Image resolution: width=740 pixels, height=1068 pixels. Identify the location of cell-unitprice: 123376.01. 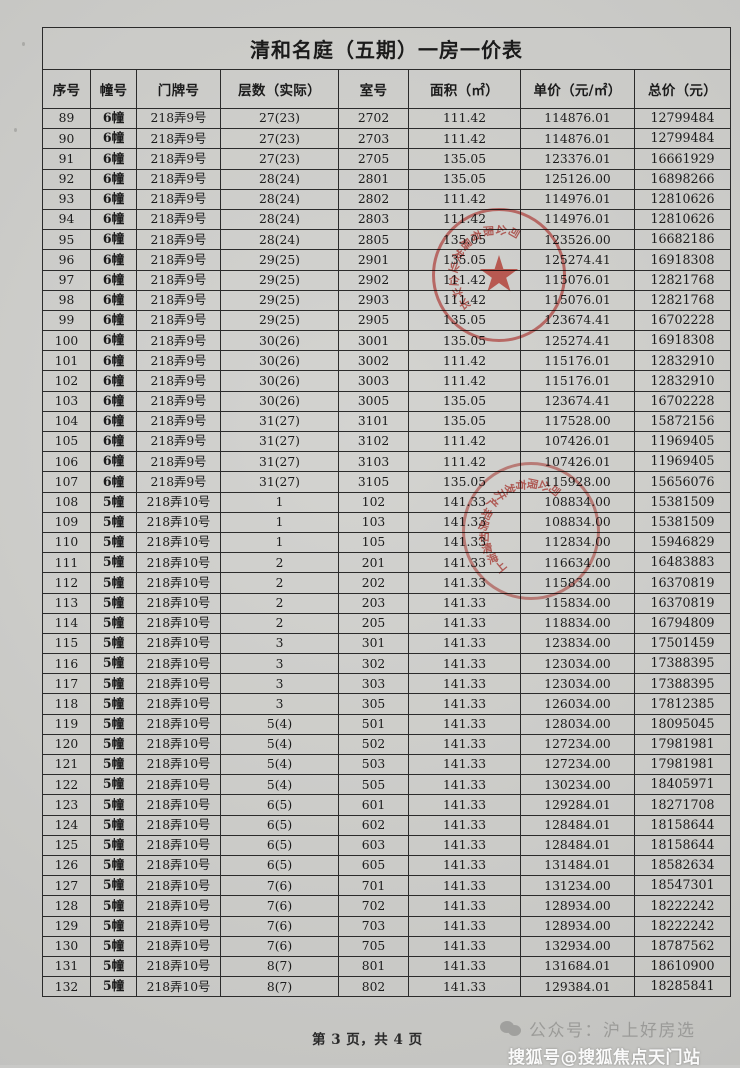
(577, 159).